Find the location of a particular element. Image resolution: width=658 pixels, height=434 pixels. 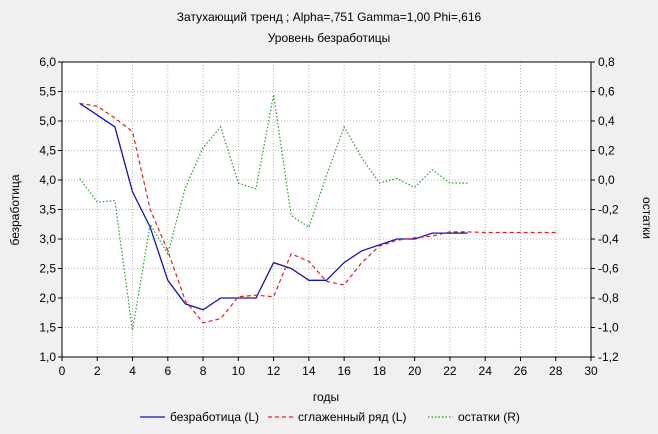

x-tick-label: 20 is located at coordinates (415, 371).